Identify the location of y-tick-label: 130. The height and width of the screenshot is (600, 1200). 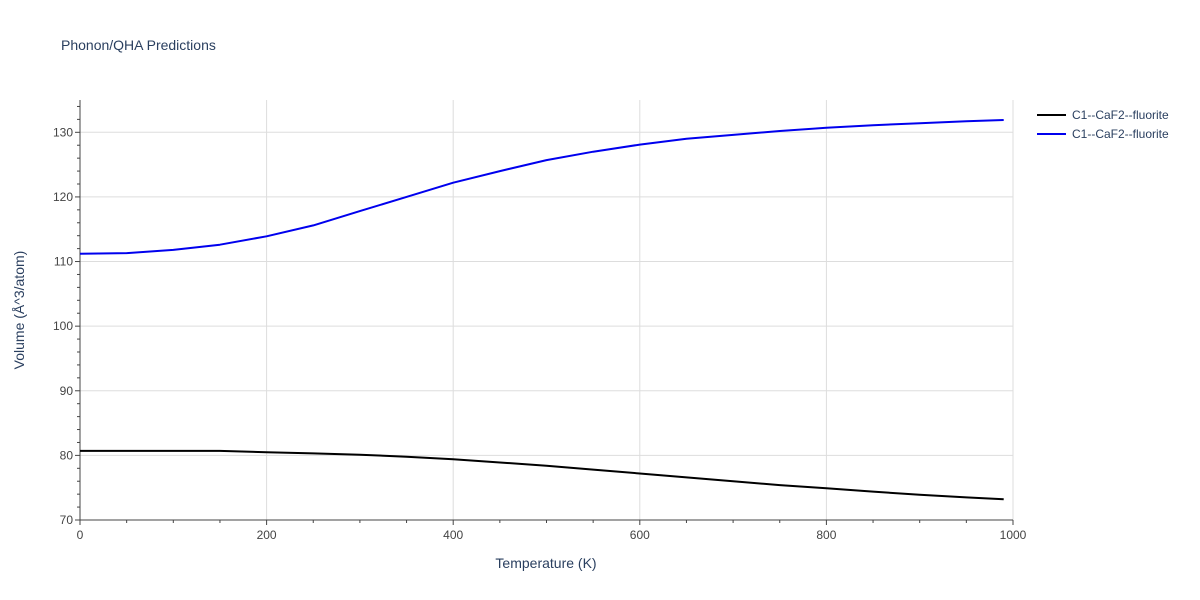
(63, 132).